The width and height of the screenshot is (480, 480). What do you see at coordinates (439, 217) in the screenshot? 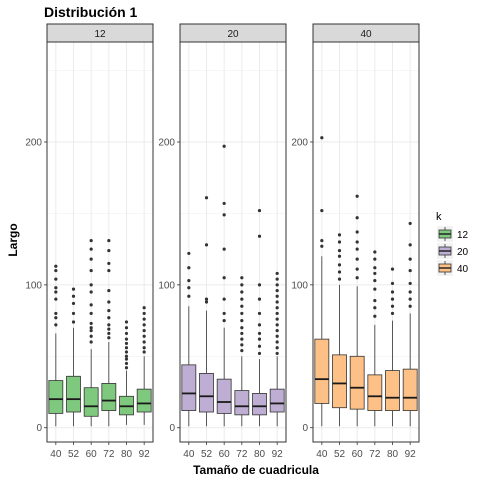
I see `legend-title: k` at bounding box center [439, 217].